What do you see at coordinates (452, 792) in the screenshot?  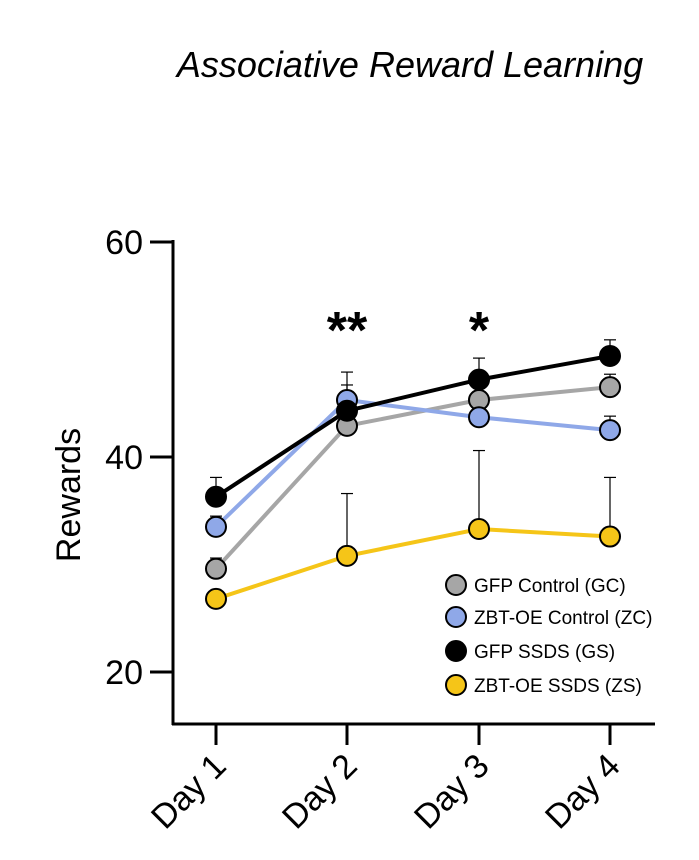 I see `x-tick-label: Day 3` at bounding box center [452, 792].